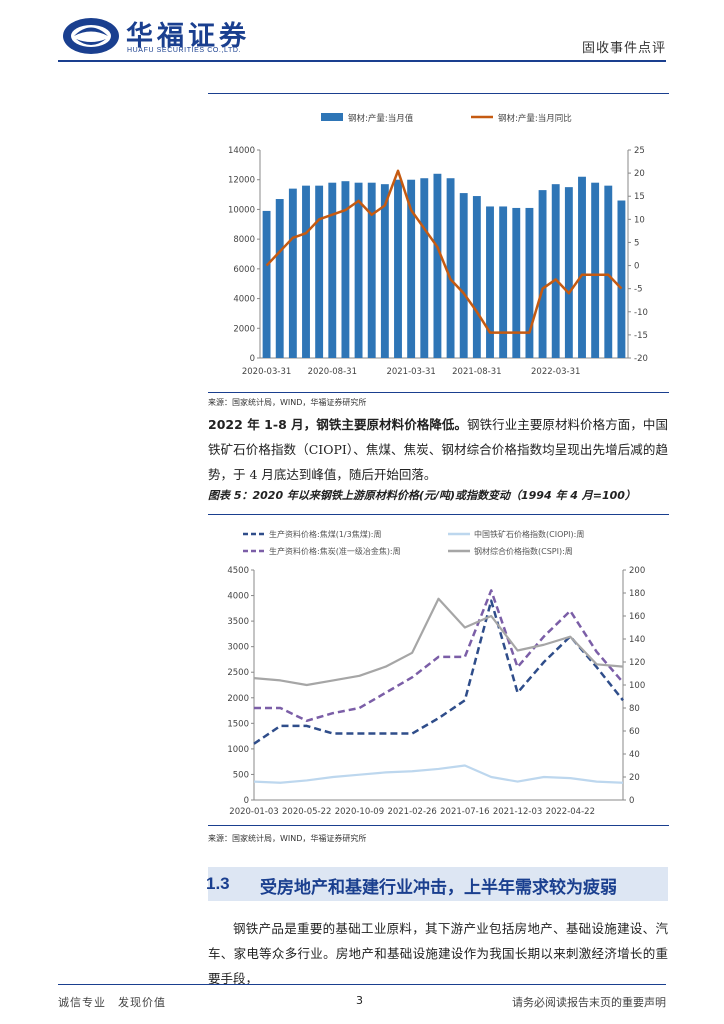 This screenshot has width=724, height=1024. Describe the element at coordinates (410, 372) in the screenshot. I see `x-tick-label: 2021-03-31` at that location.